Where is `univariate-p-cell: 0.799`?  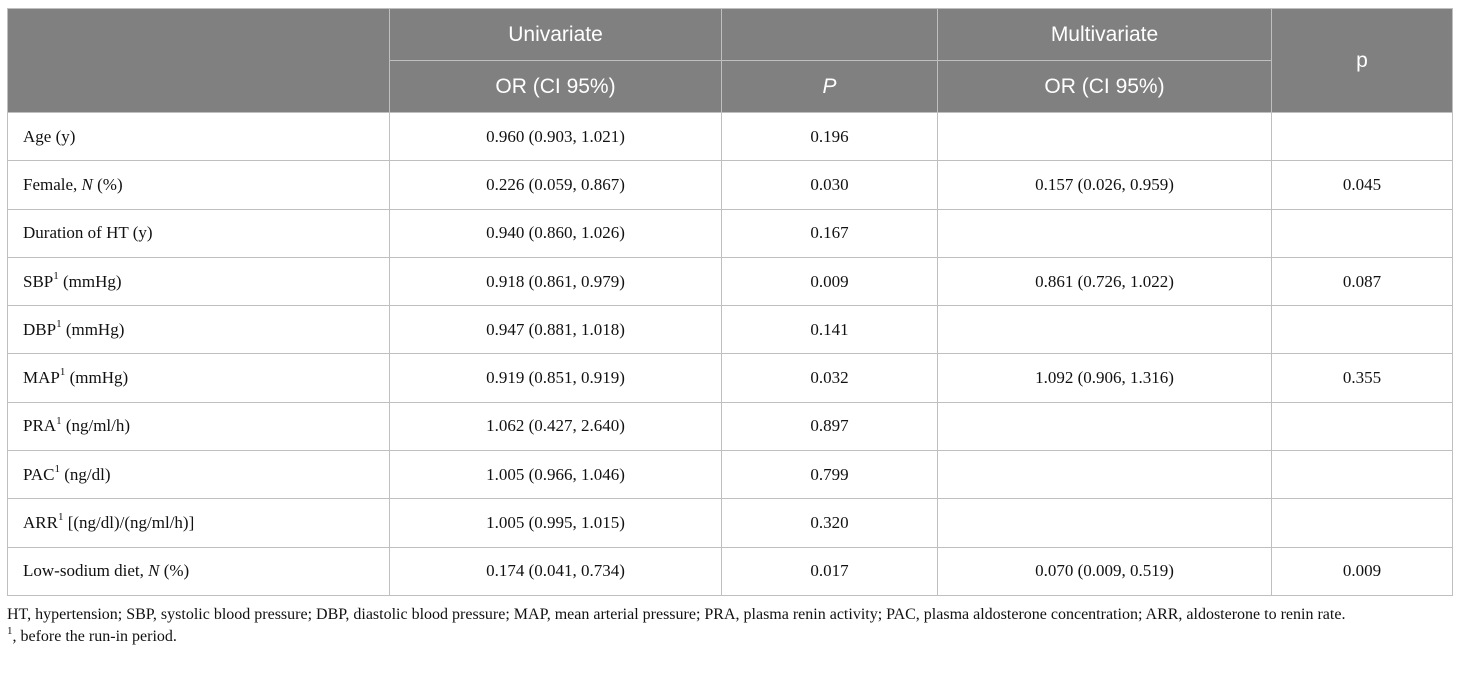
univariate-p-cell: 0.799 is located at coordinates (829, 475).